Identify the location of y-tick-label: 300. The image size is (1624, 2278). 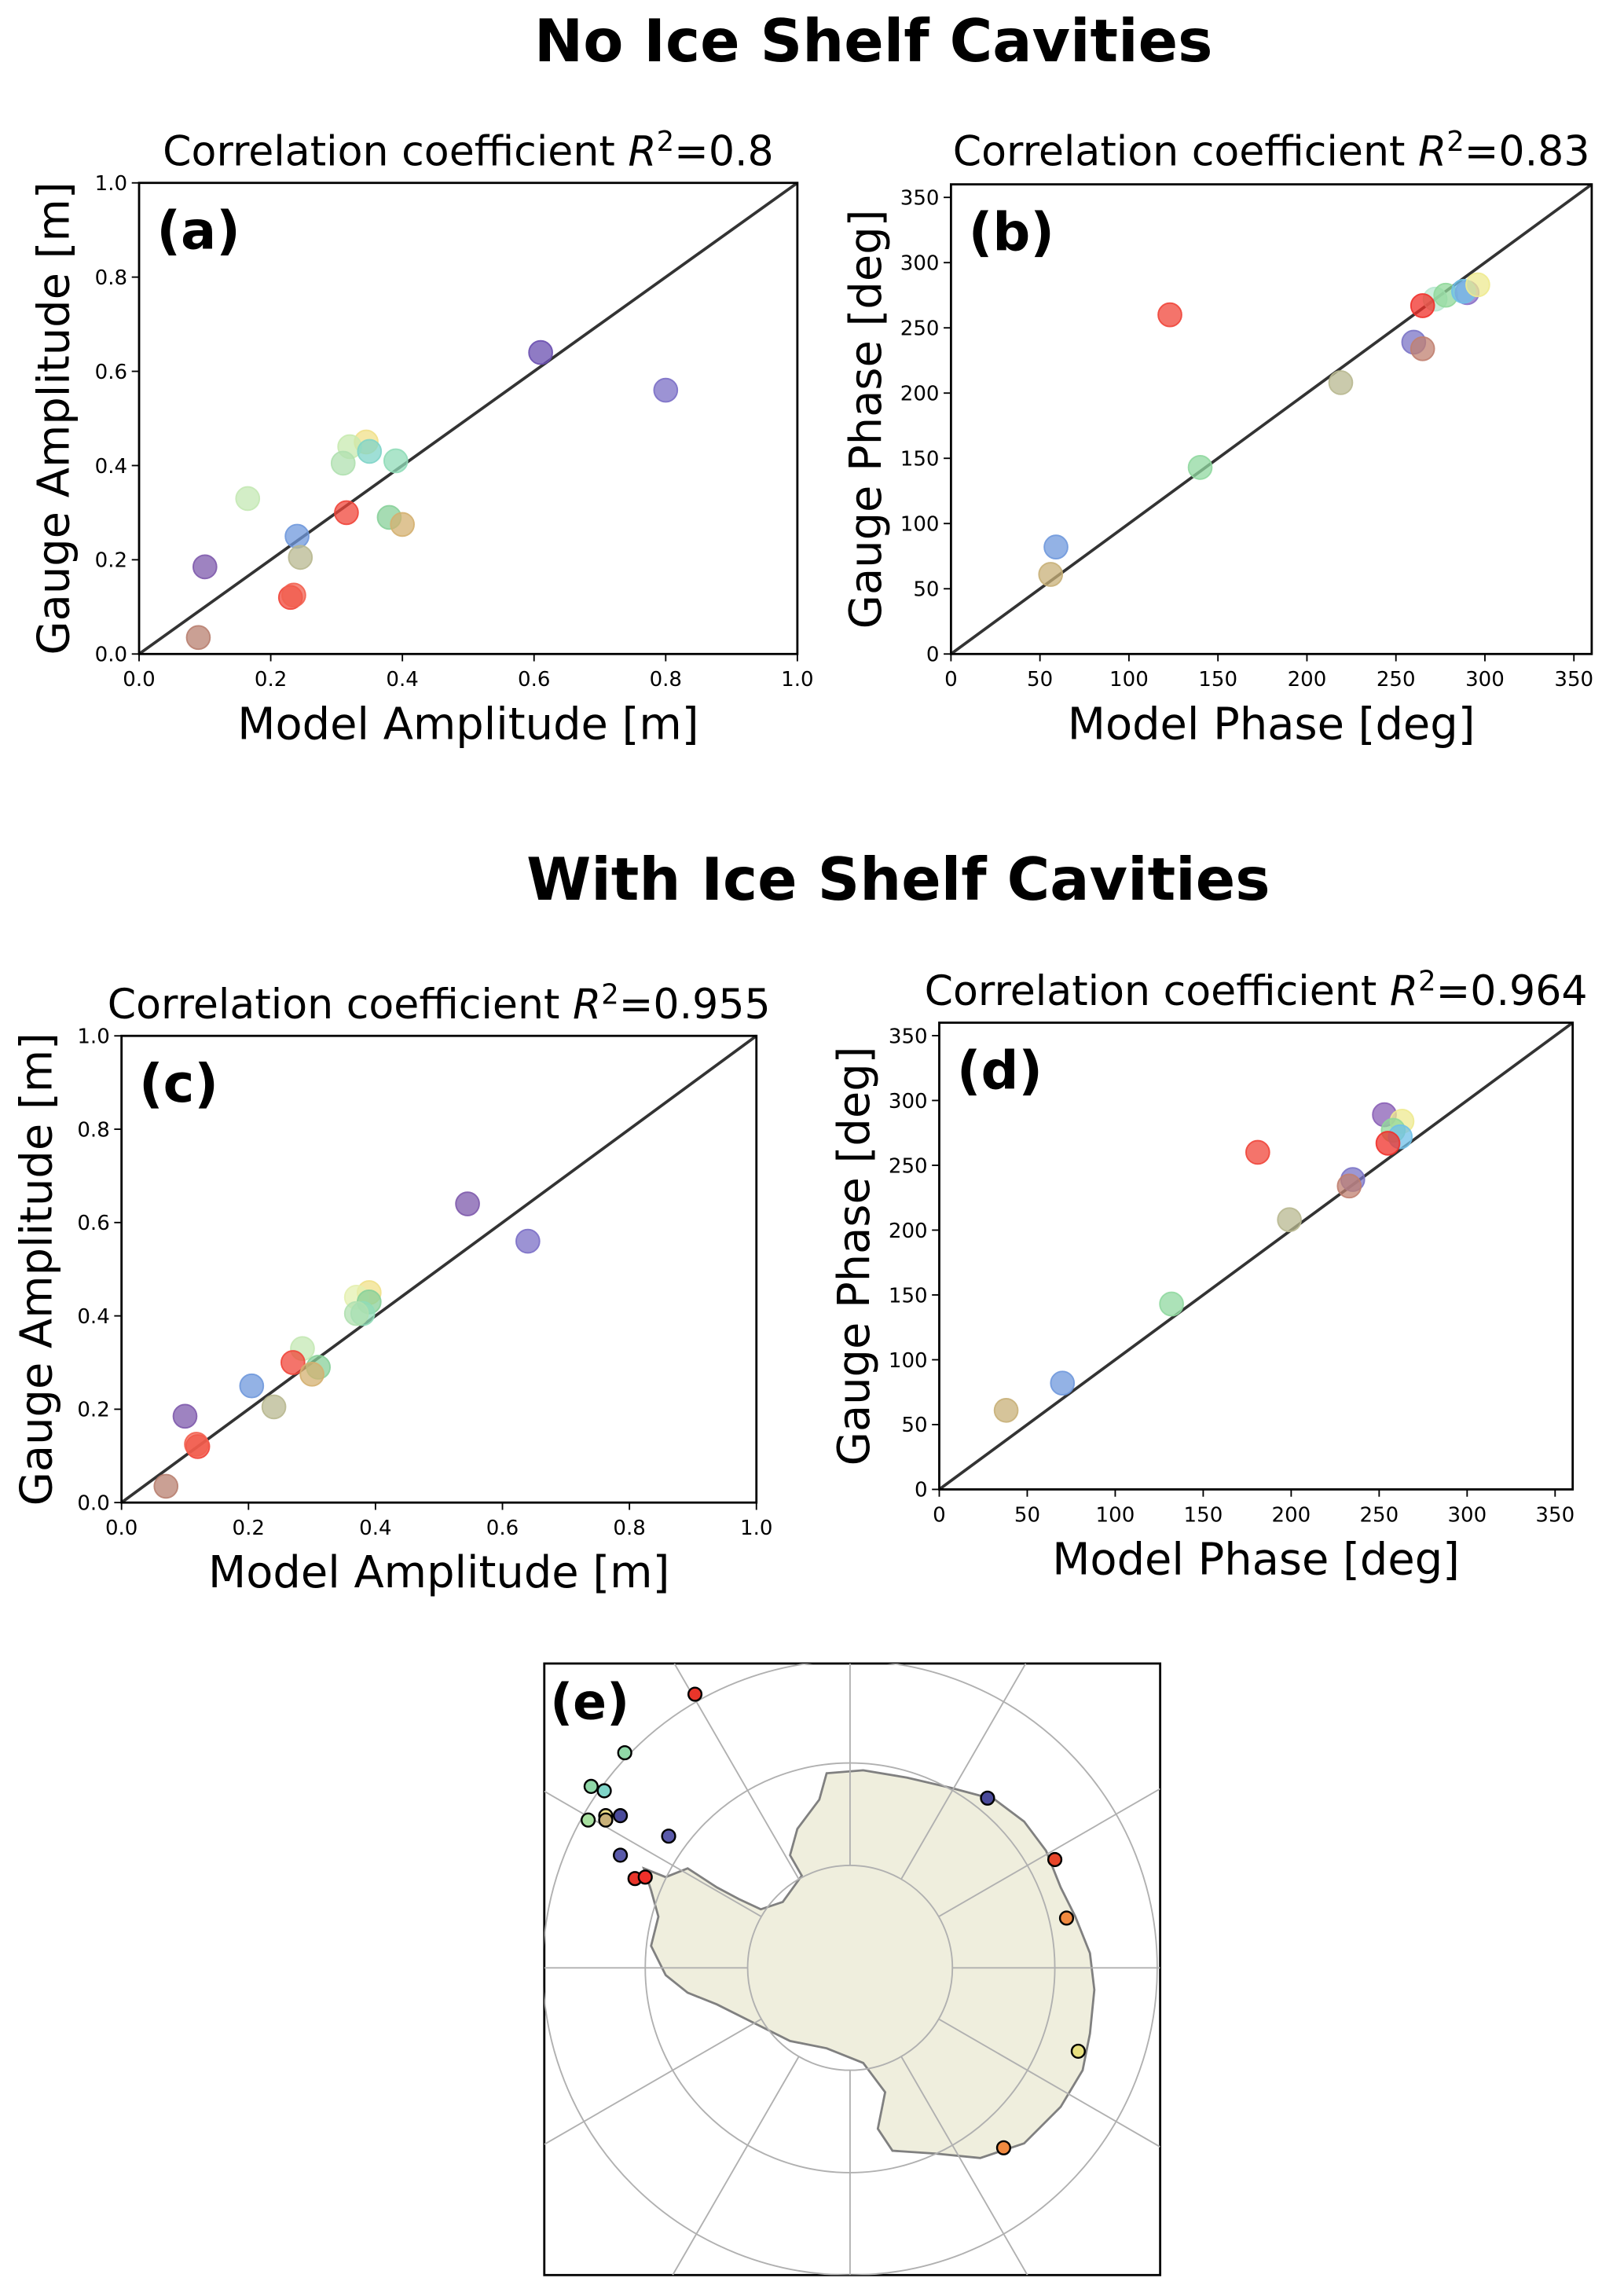
(908, 1101).